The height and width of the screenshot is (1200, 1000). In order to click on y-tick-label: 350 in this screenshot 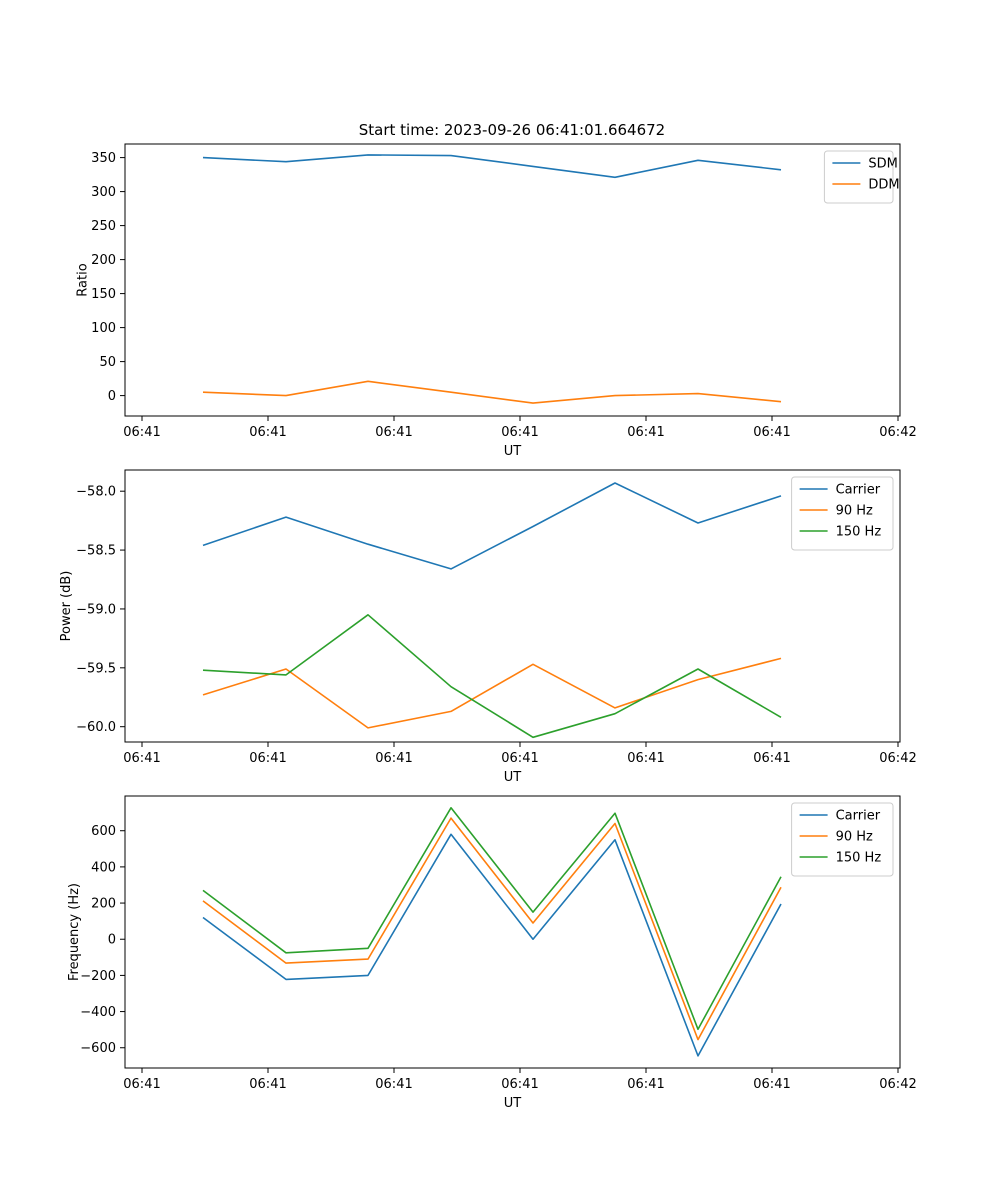, I will do `click(103, 158)`.